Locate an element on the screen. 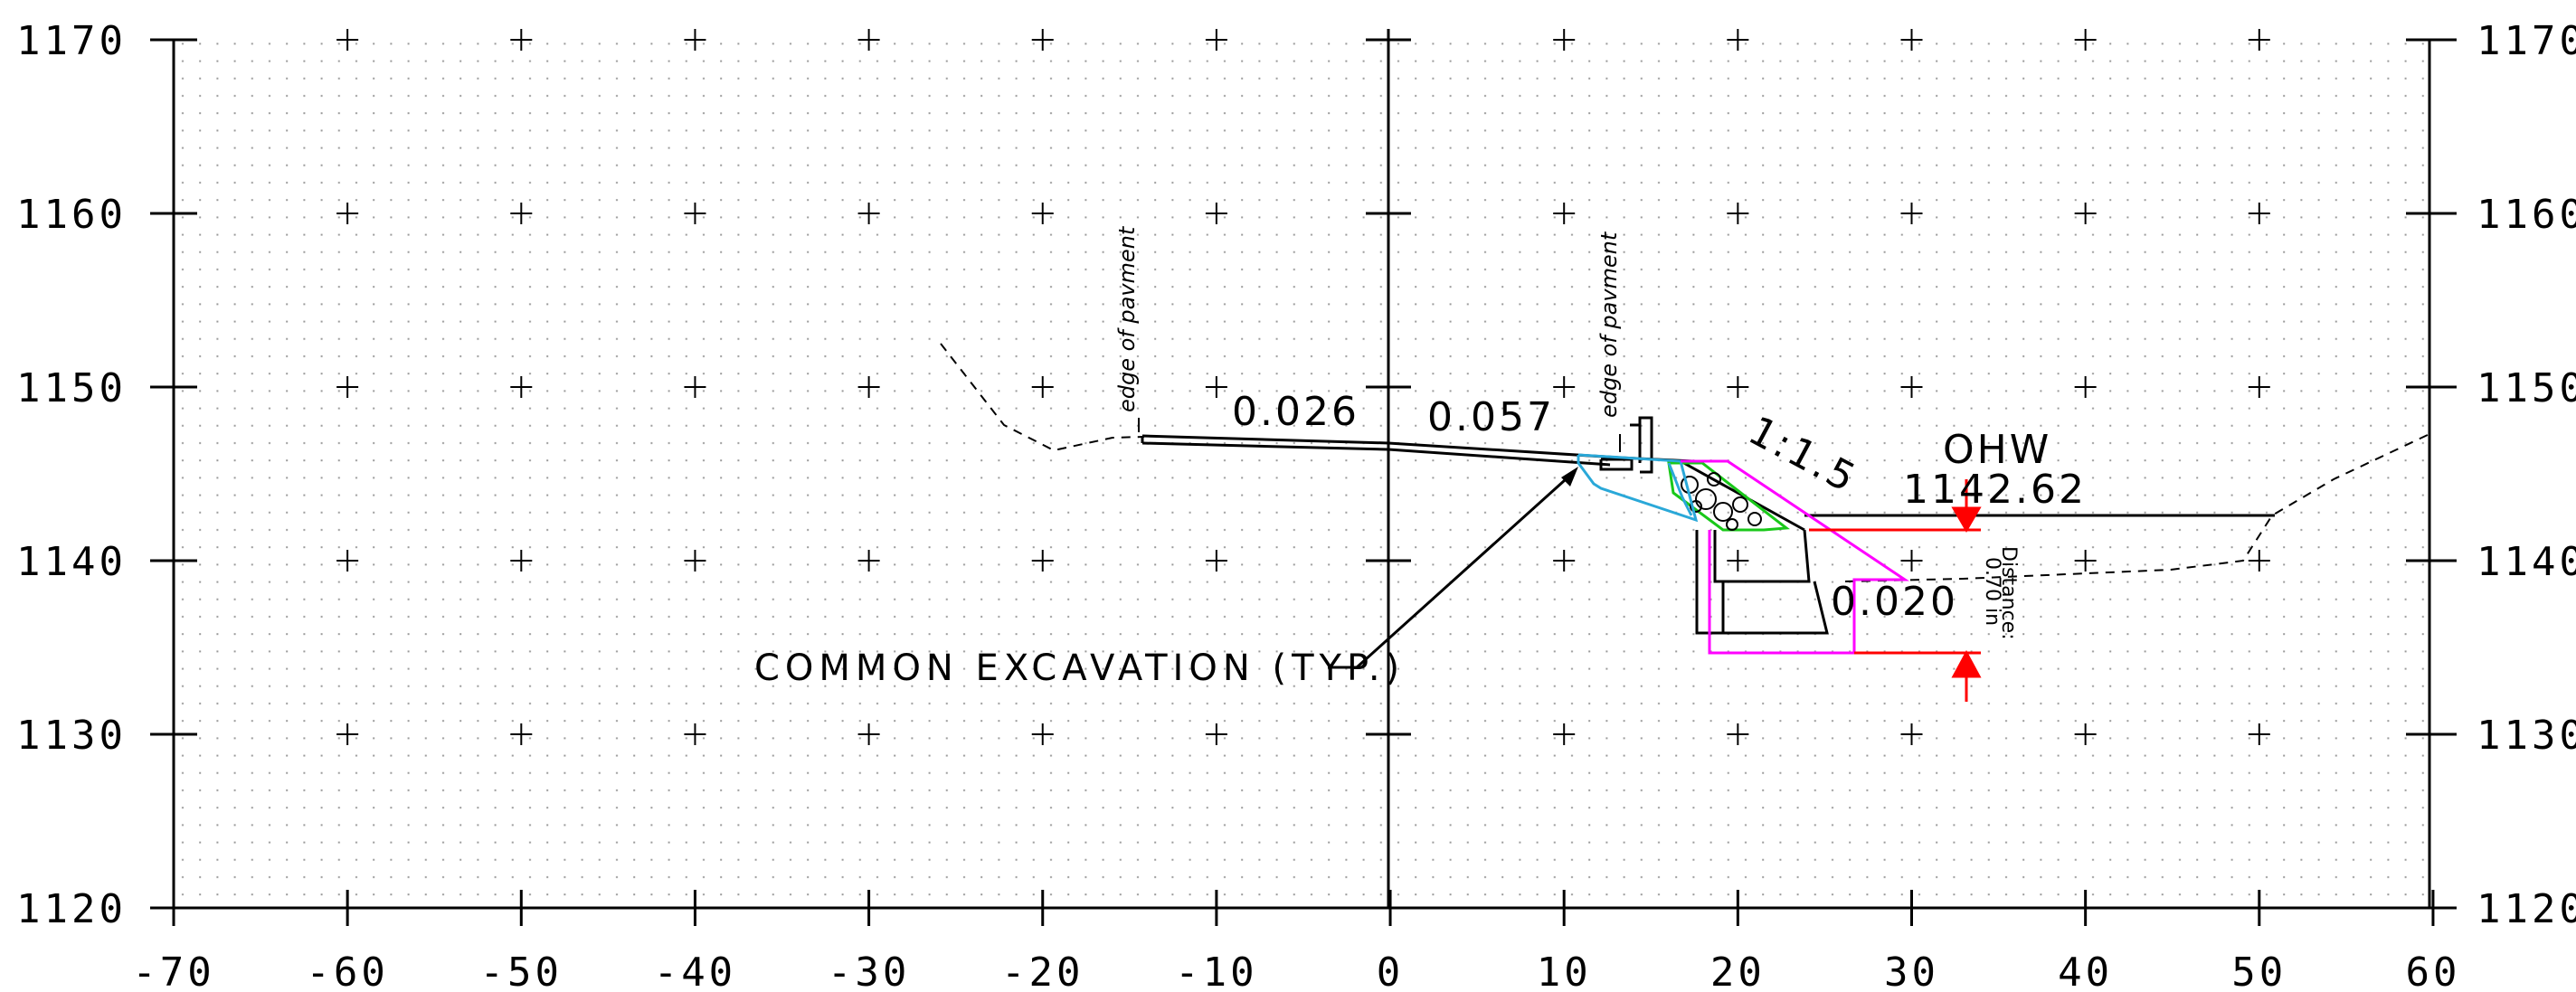 The image size is (2576, 992). x-tick-label: 30 is located at coordinates (1911, 970).